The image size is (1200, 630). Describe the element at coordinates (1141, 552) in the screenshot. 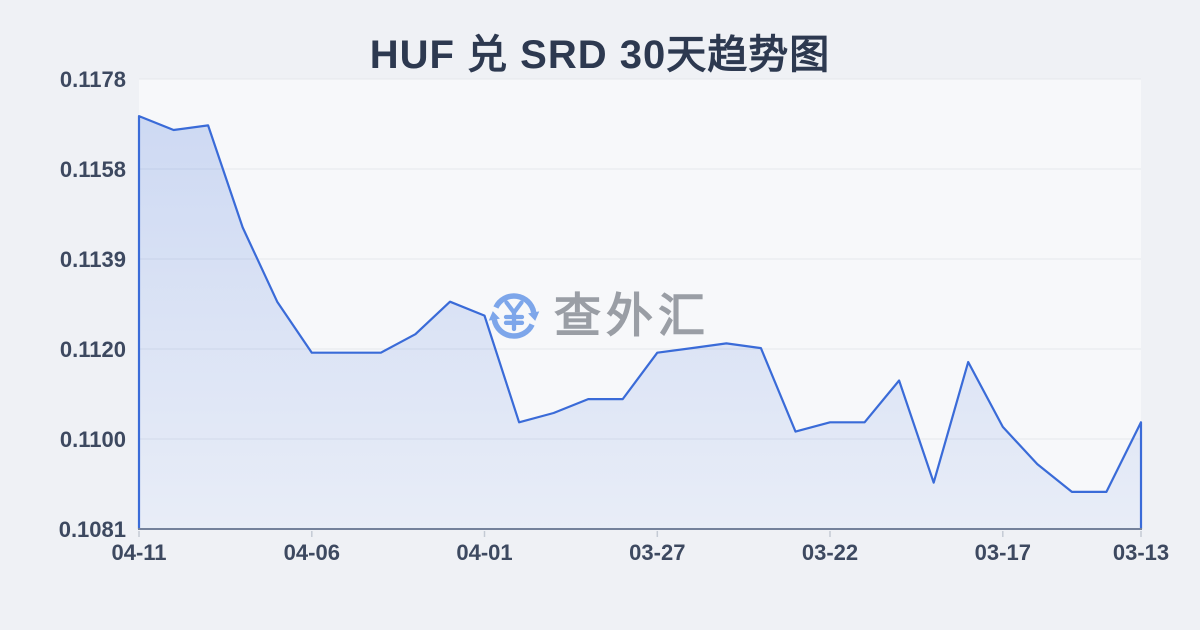

I see `x-axis-label: 03-13` at that location.